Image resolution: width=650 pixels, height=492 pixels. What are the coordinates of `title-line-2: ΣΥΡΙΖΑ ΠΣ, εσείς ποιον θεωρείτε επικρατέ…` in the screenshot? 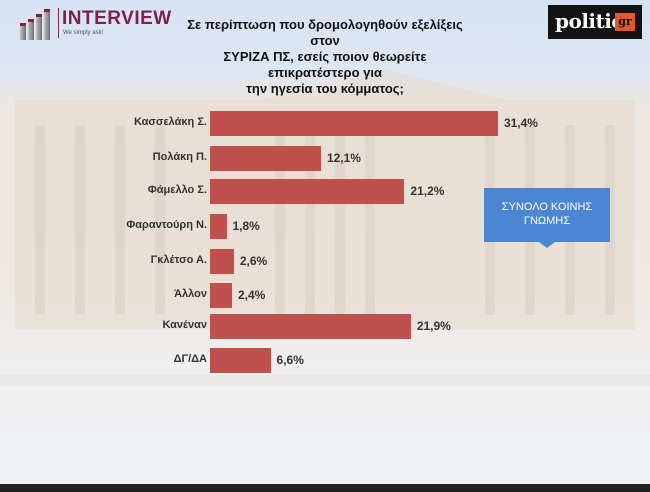 It's located at (325, 64).